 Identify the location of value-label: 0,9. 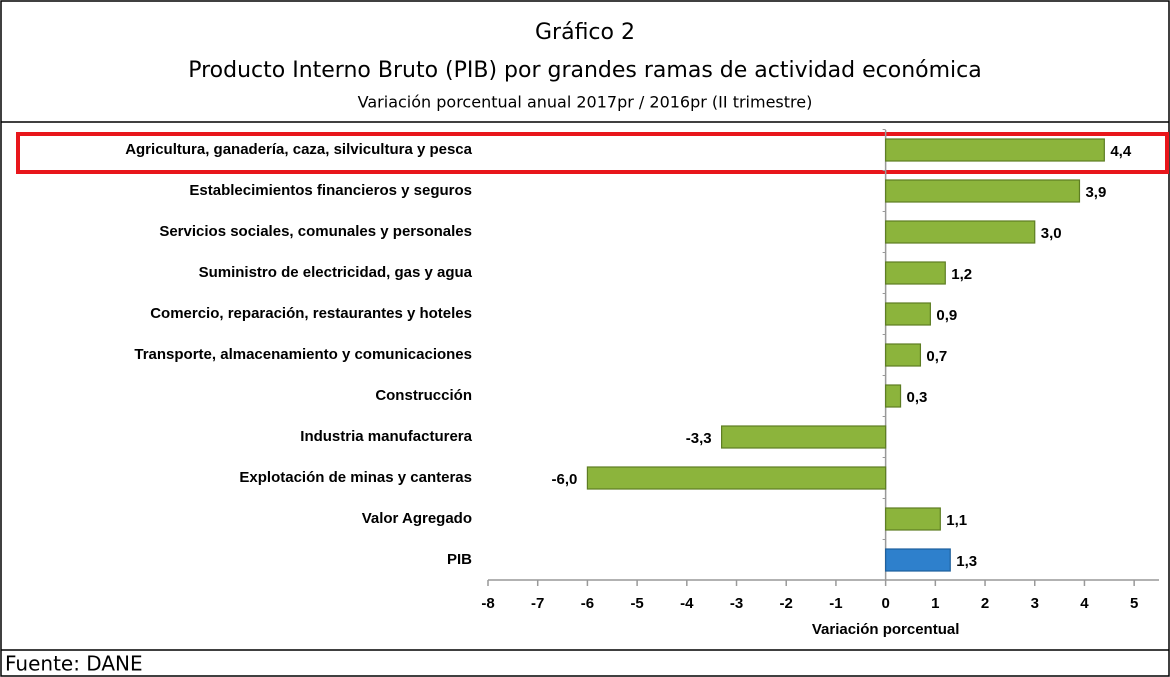
(946, 315).